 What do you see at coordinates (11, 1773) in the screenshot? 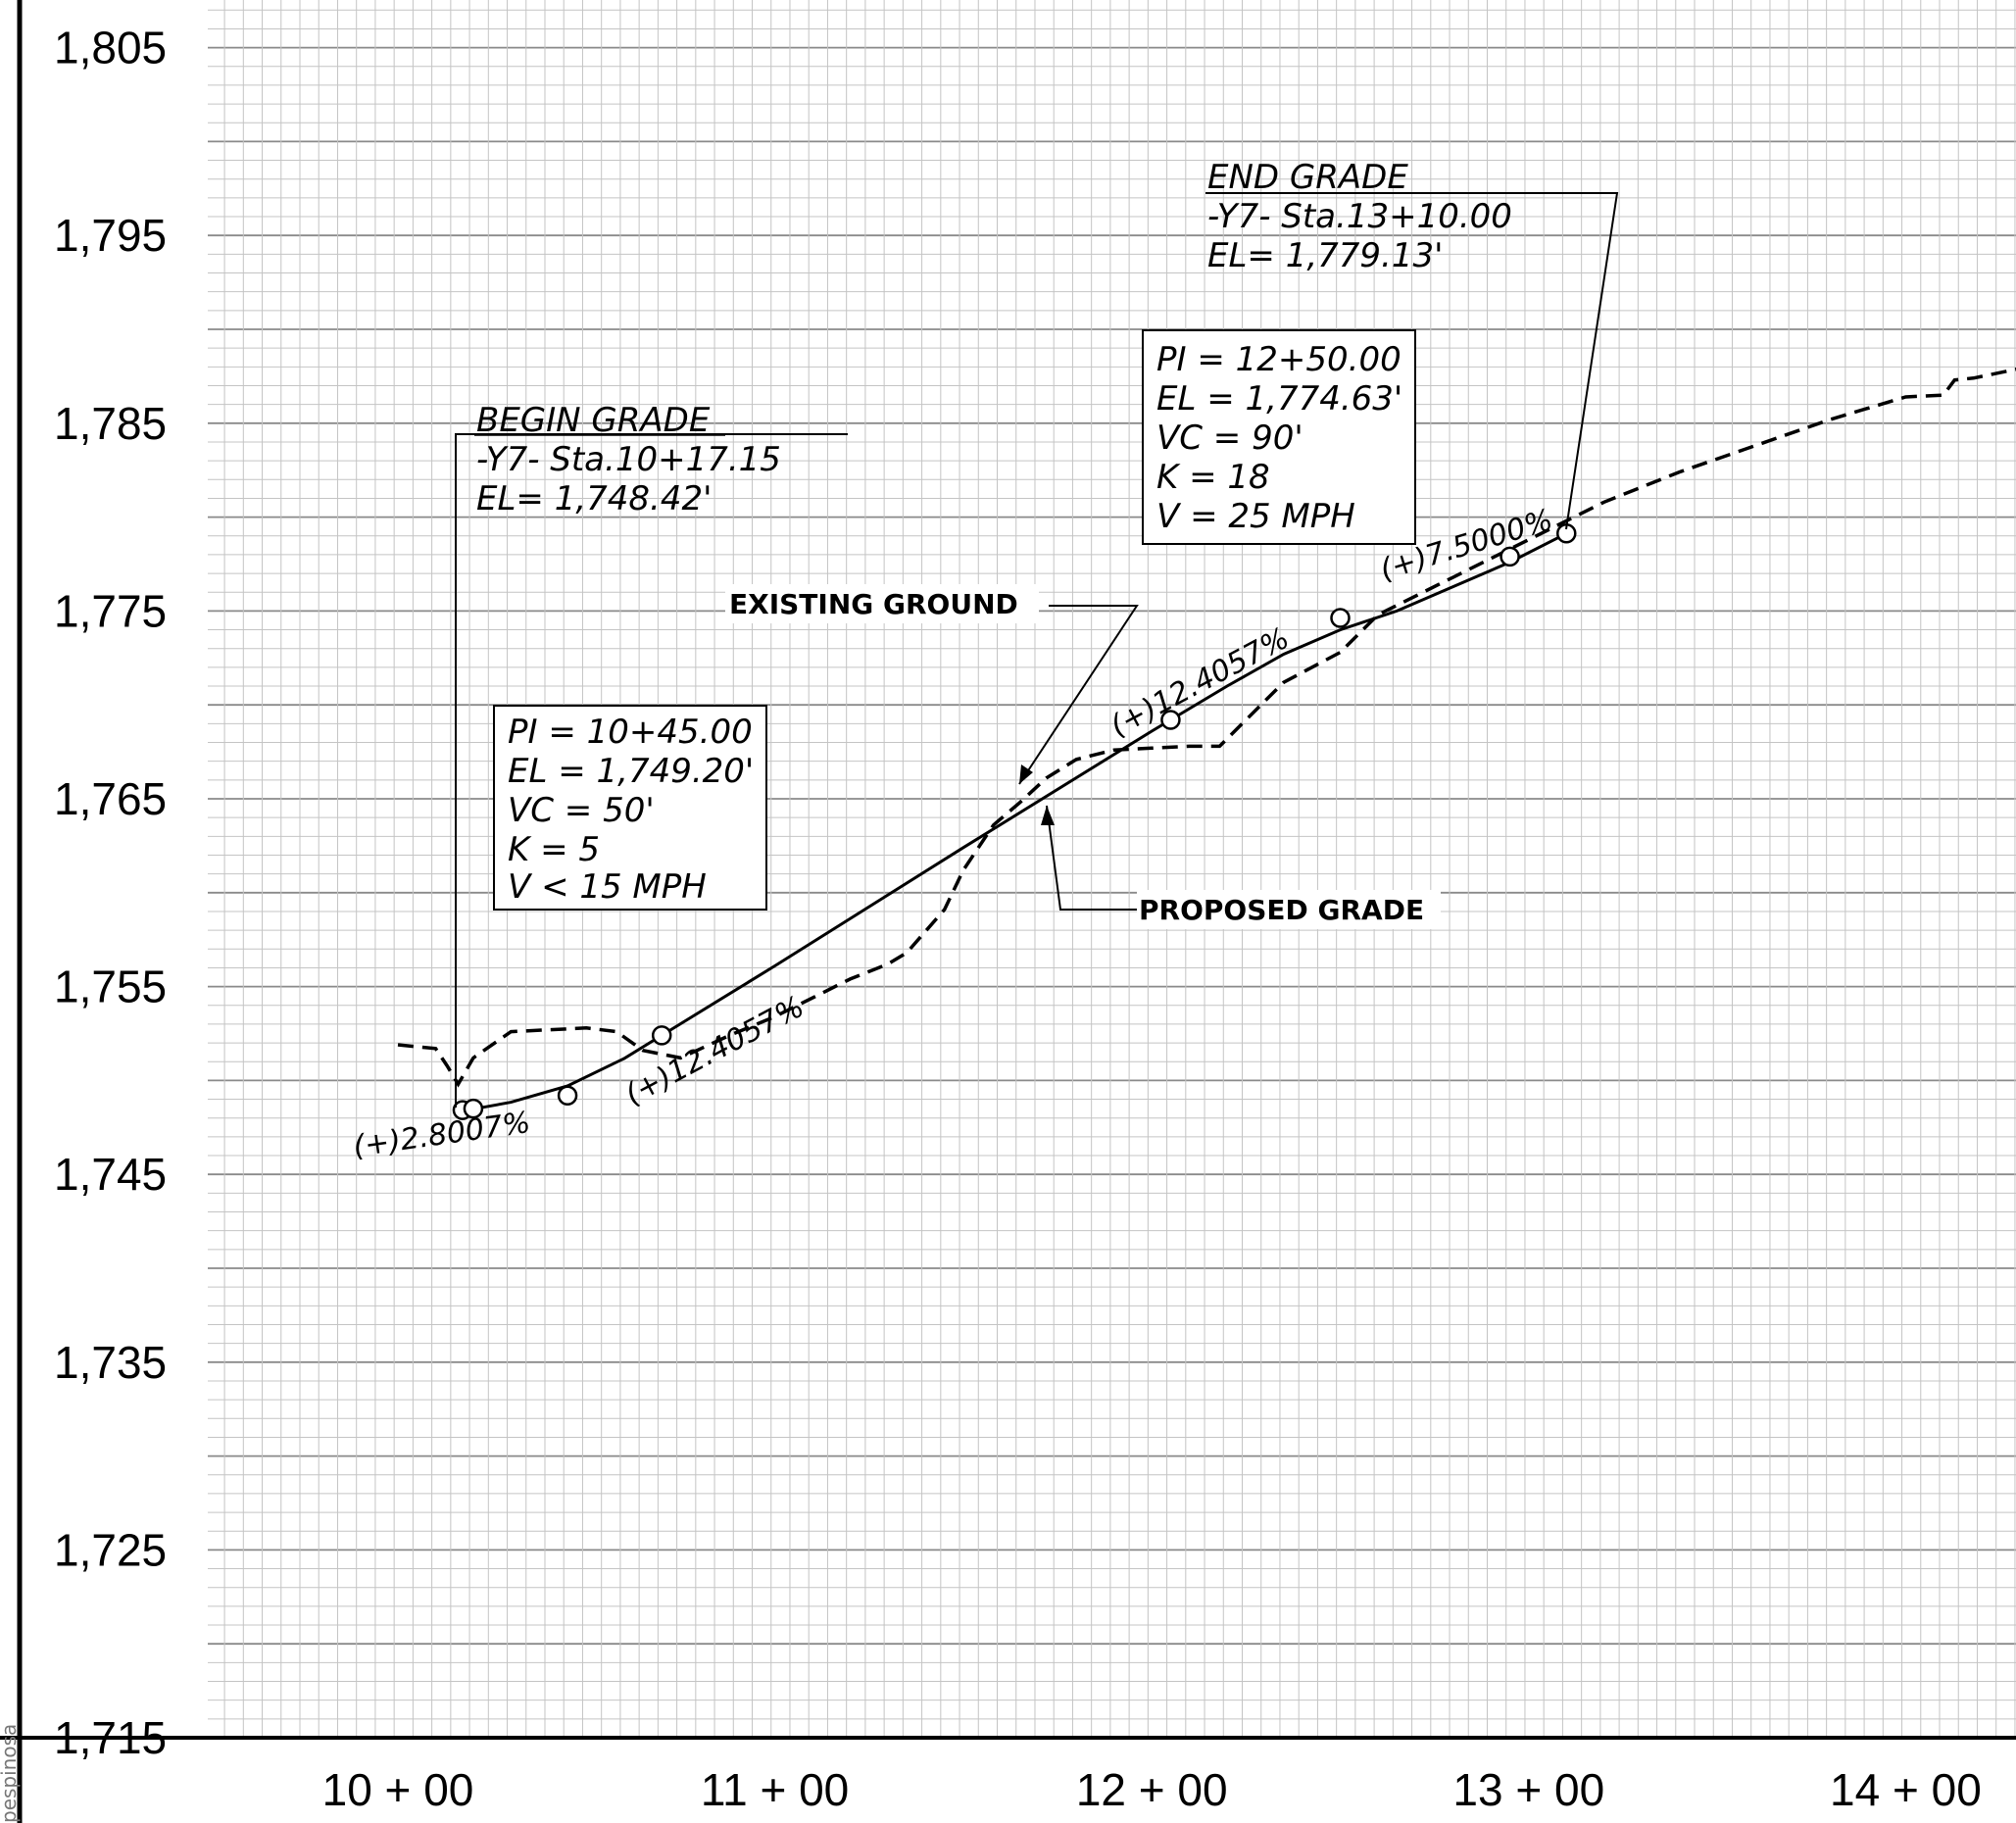
I see `margin-text: pespinosa` at bounding box center [11, 1773].